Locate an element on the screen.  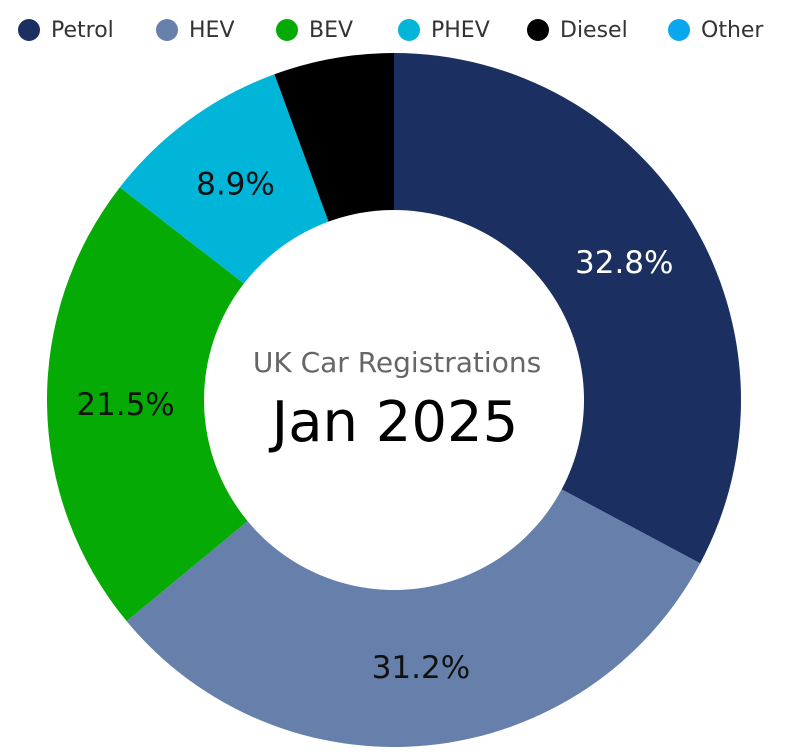
legend-item-diesel: Diesel is located at coordinates (577, 30).